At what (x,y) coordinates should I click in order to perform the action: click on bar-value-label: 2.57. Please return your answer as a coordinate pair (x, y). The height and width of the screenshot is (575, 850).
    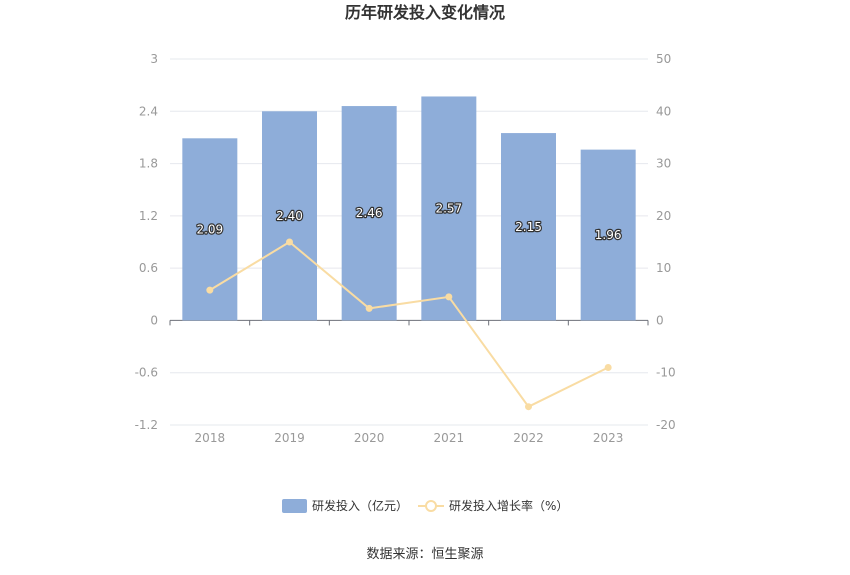
    Looking at the image, I should click on (448, 208).